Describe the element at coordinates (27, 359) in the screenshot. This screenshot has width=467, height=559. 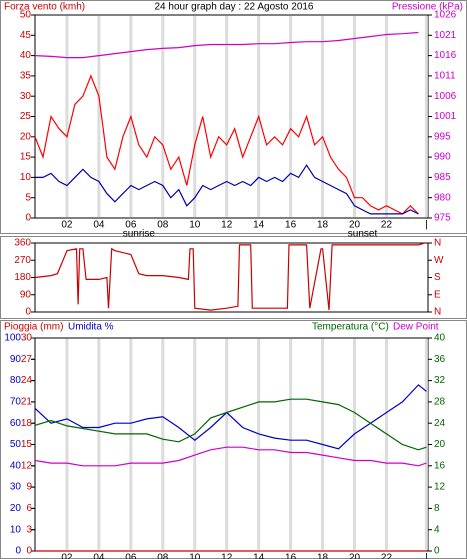
I see `y3-tick-label: 27` at that location.